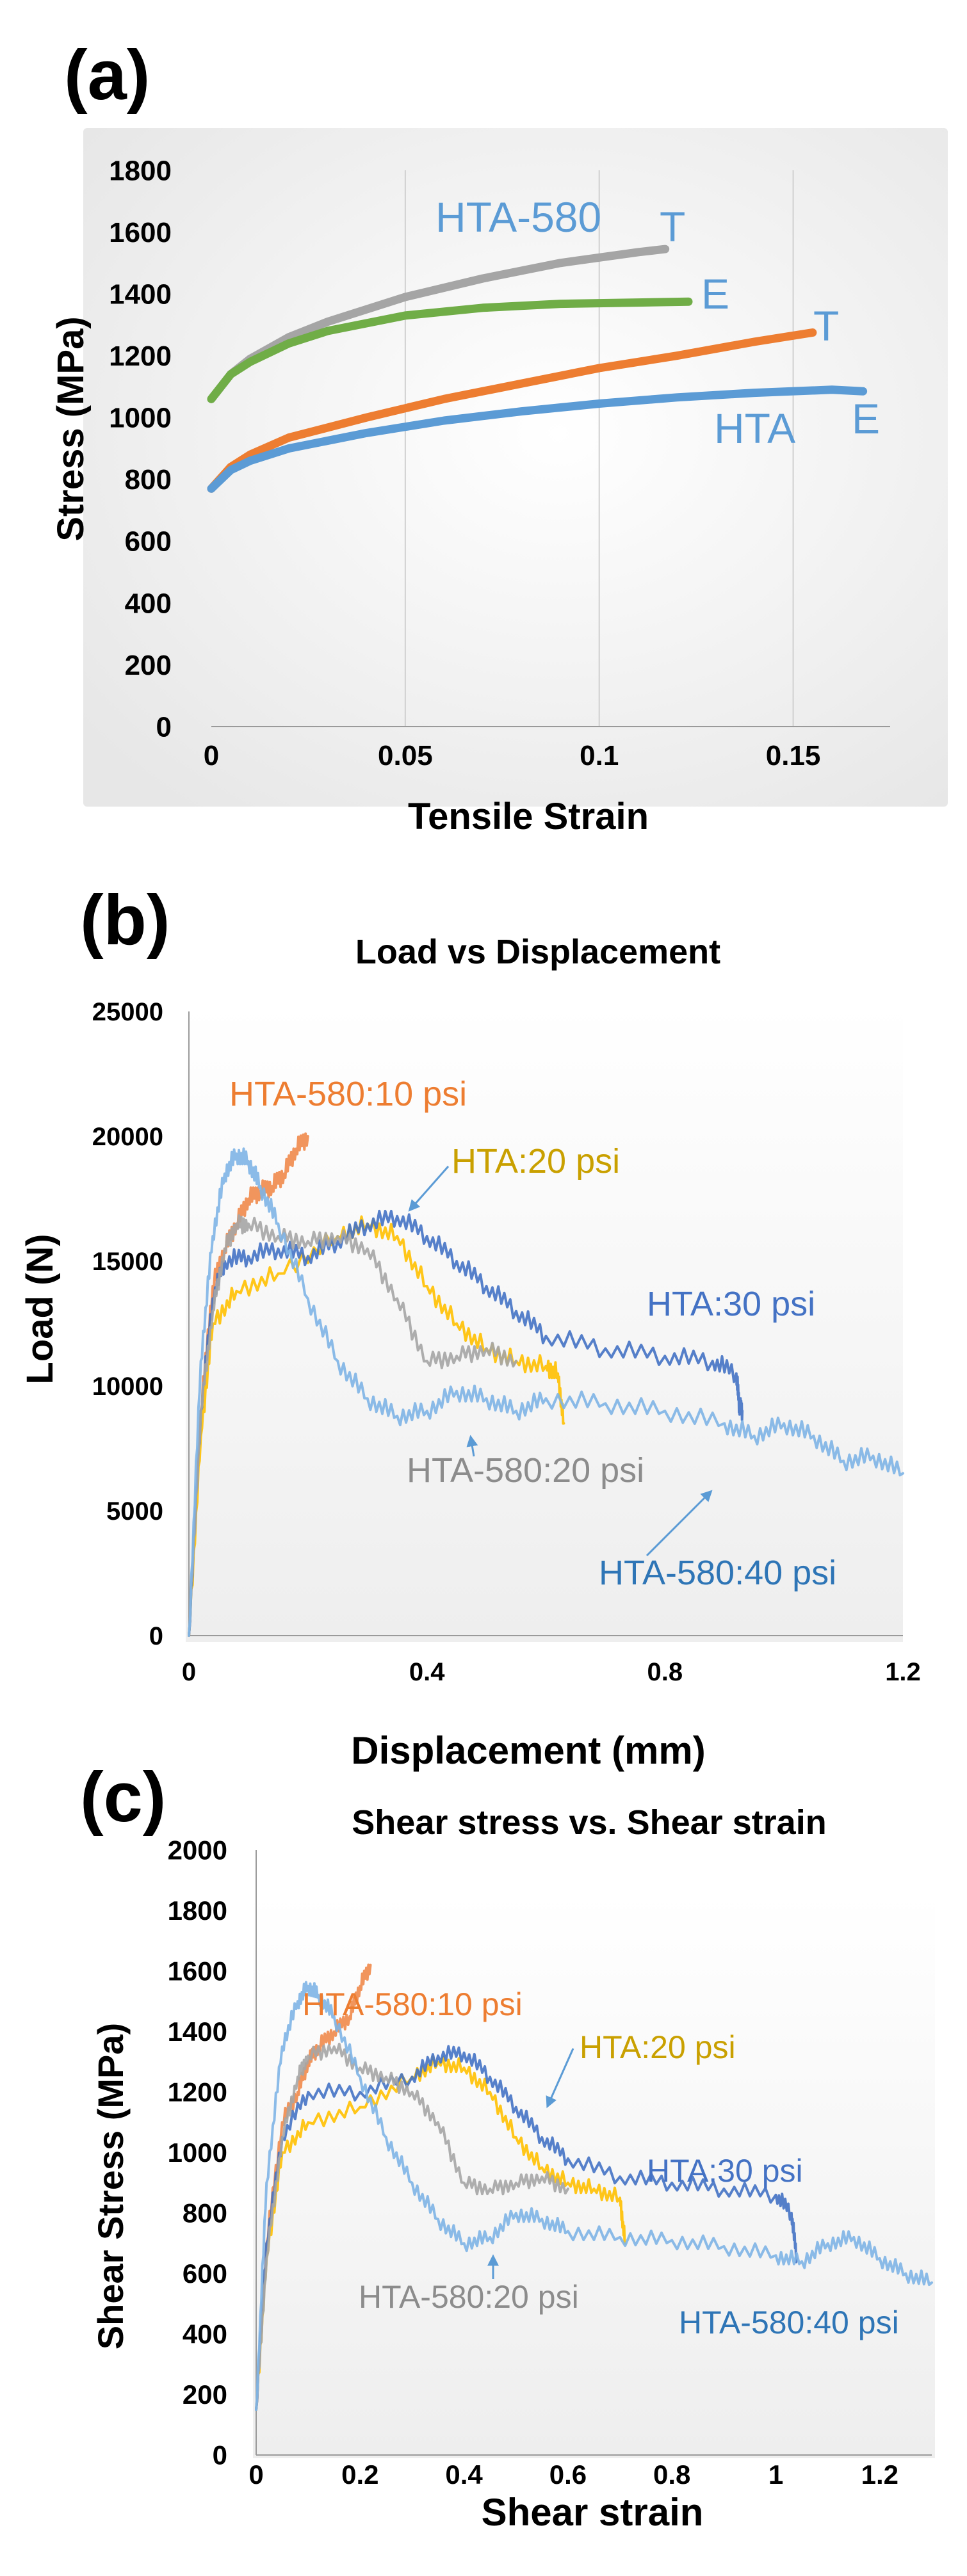  What do you see at coordinates (348, 1094) in the screenshot?
I see `annotation-hta580-10psi-b: HTA-580:10 psi` at bounding box center [348, 1094].